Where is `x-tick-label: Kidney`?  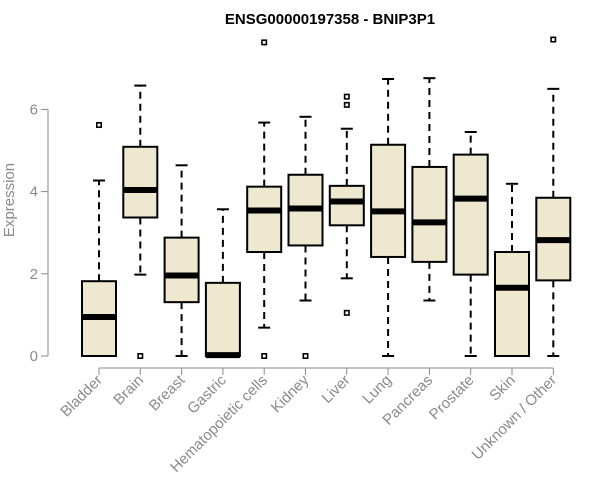 x-tick-label: Kidney is located at coordinates (290, 393).